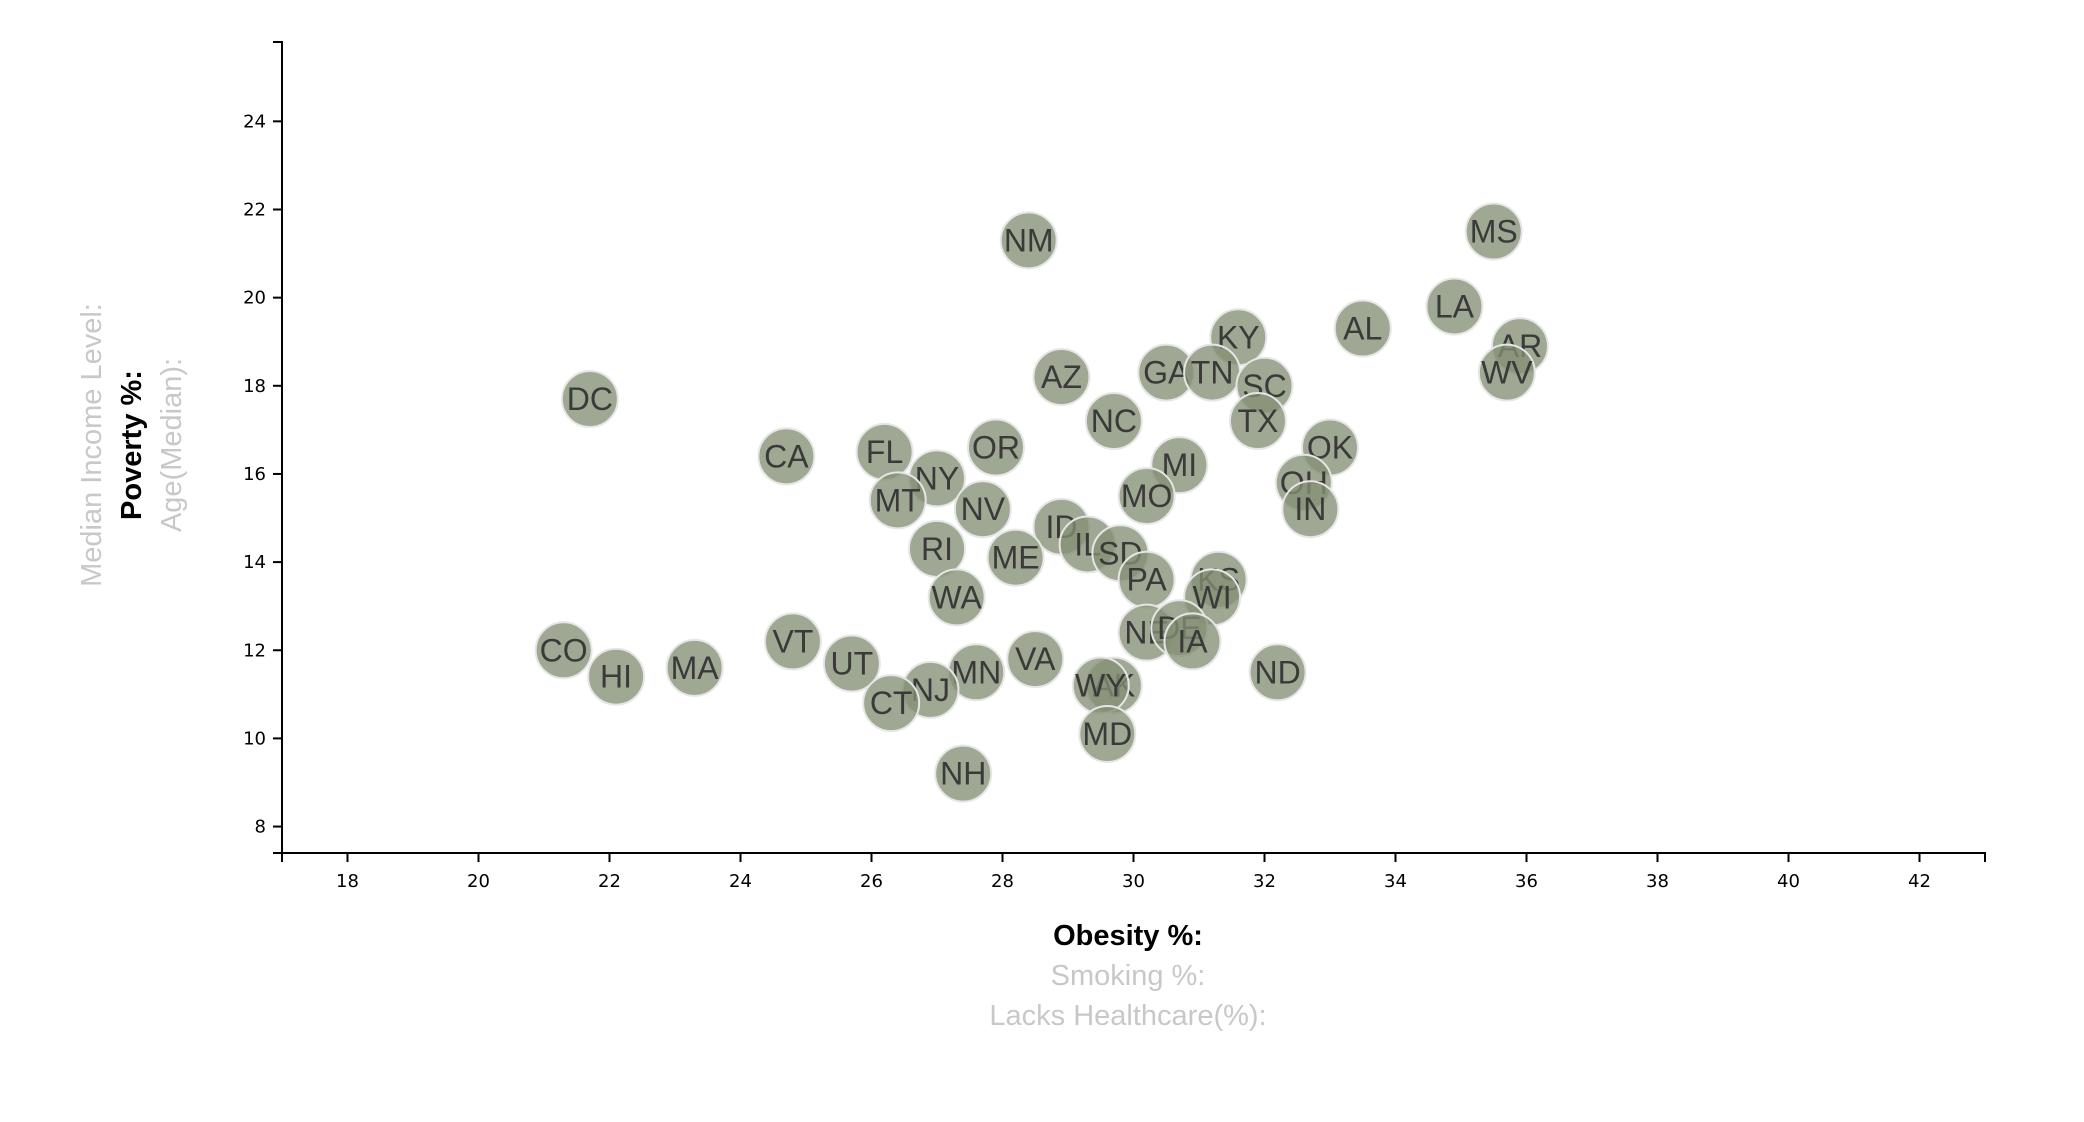 The image size is (2084, 1122). Describe the element at coordinates (1657, 881) in the screenshot. I see `x-tick-label: 38` at that location.